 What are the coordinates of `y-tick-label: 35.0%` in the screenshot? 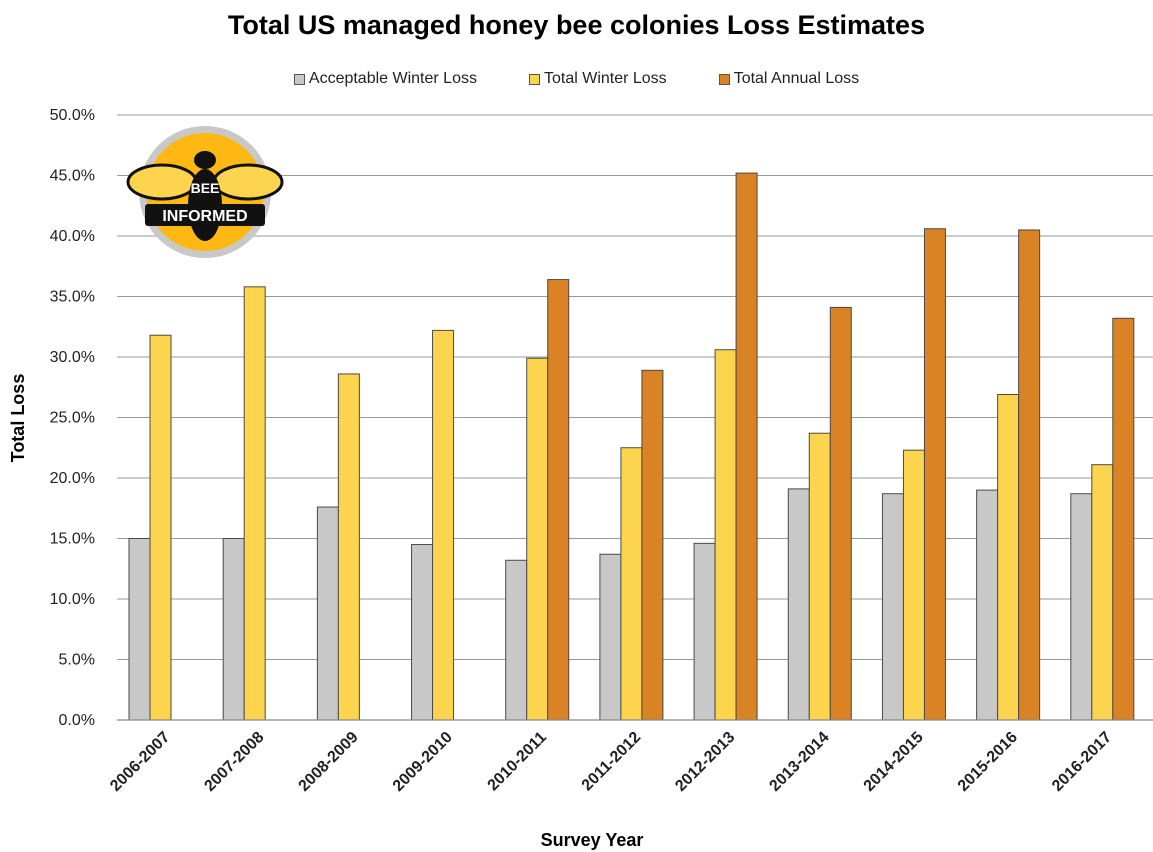 It's located at (72, 297).